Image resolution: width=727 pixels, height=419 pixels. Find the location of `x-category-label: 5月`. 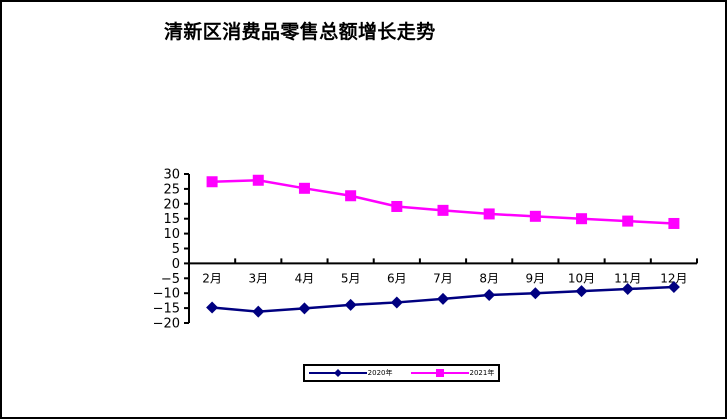

x-category-label: 5月 is located at coordinates (351, 278).